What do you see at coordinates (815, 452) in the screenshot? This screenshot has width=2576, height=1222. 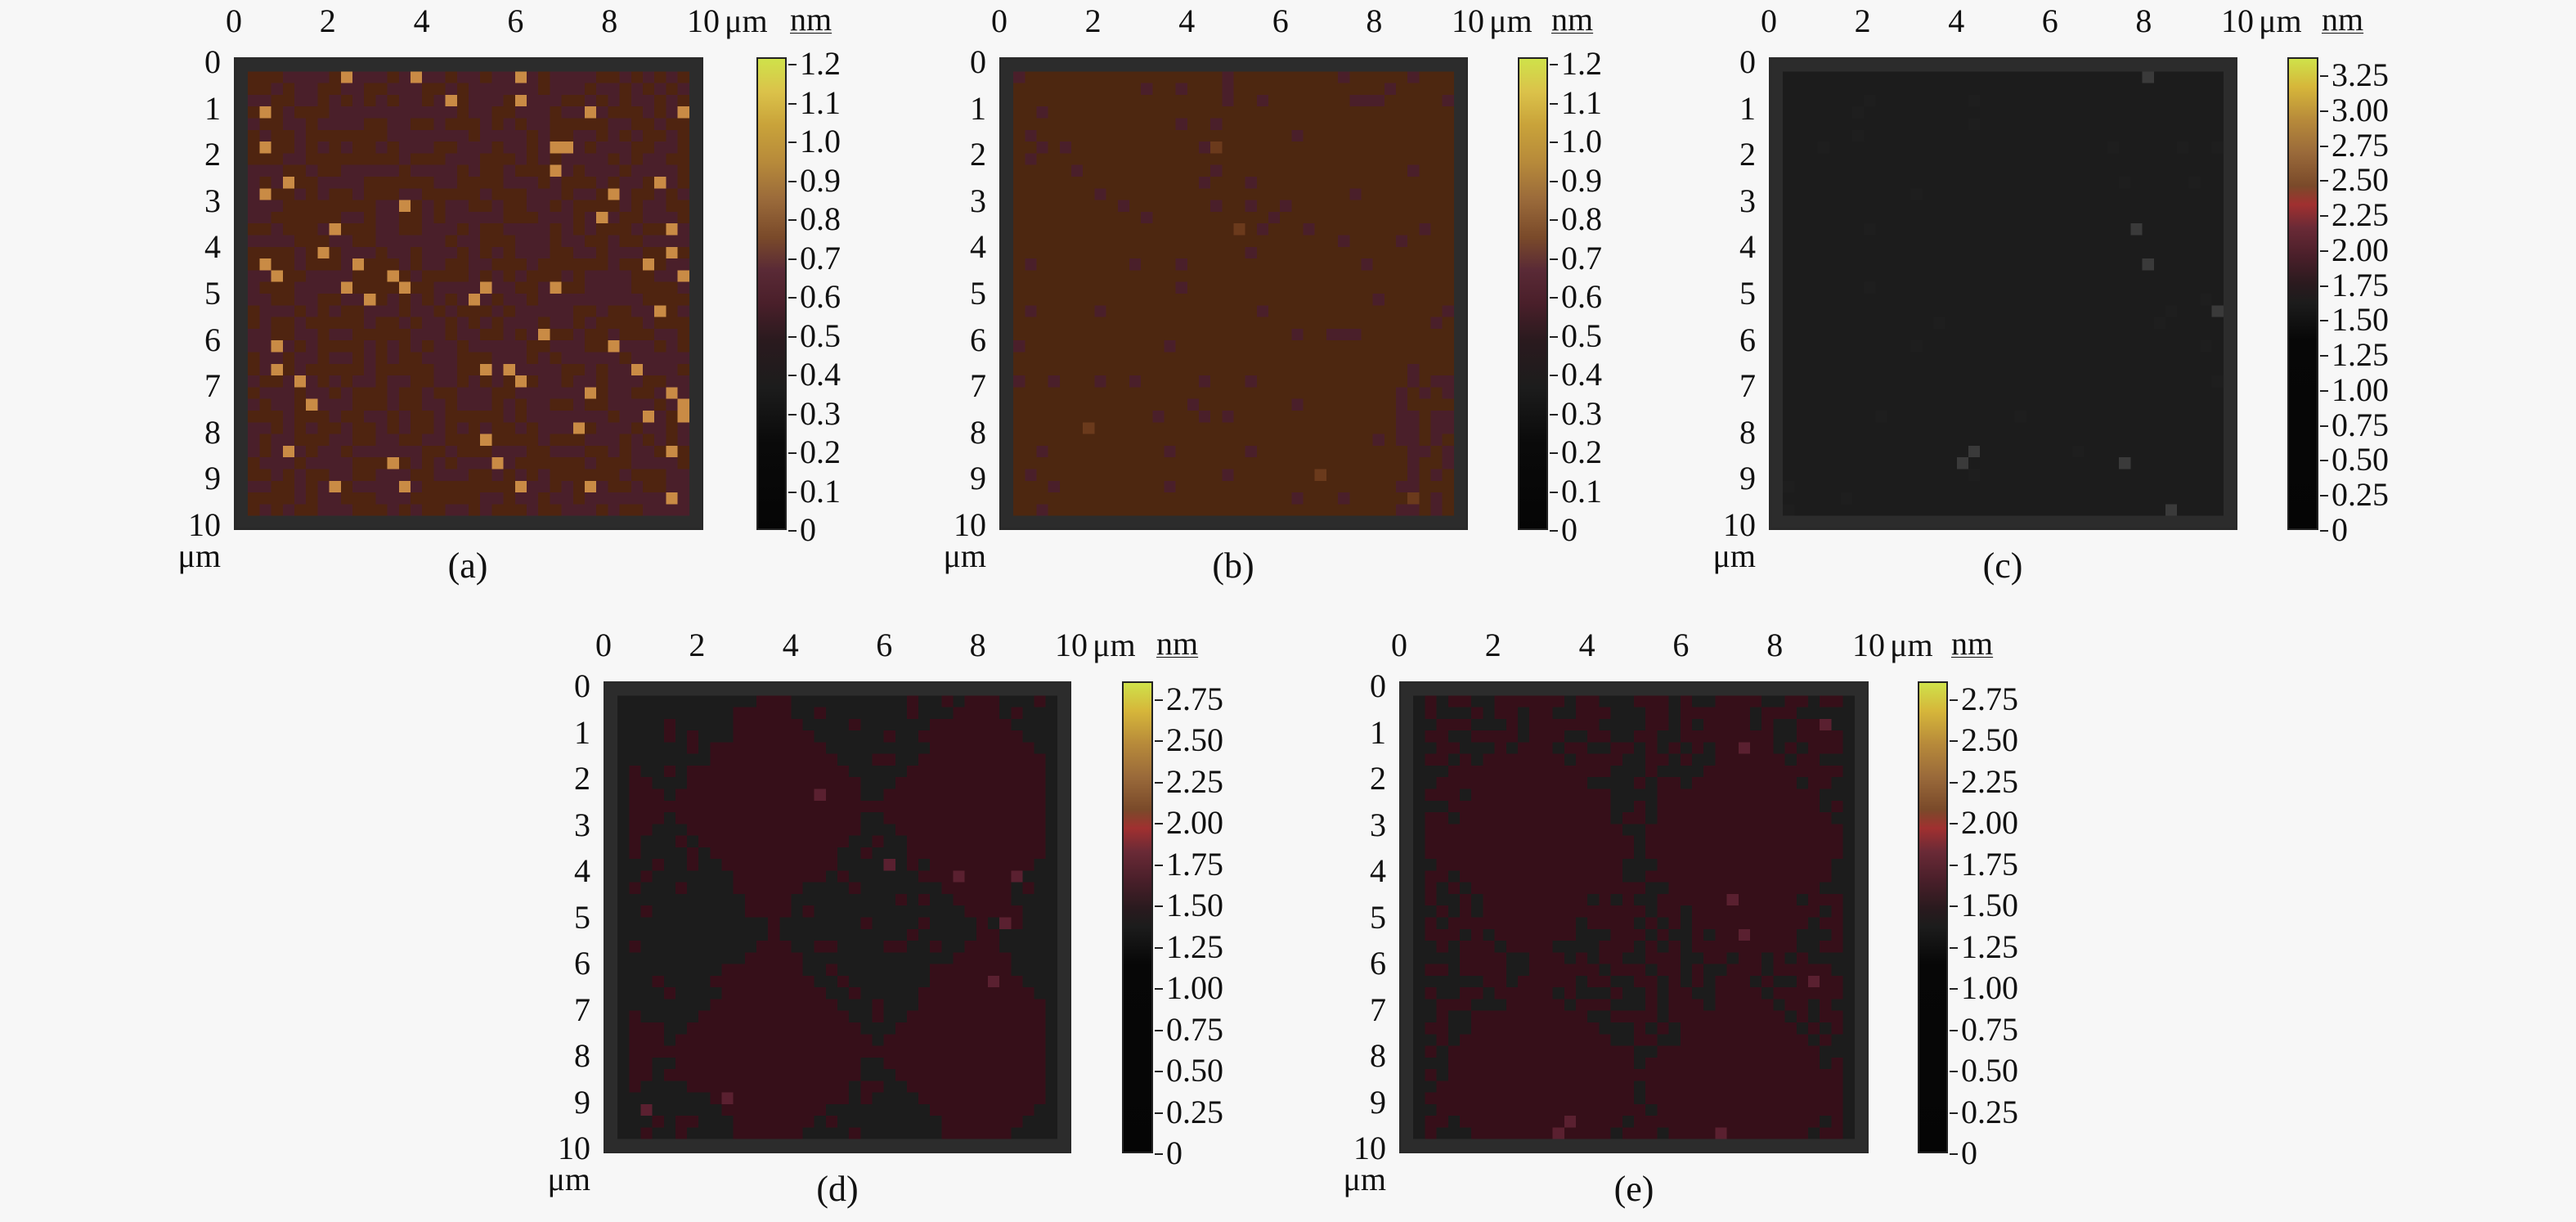 I see `colorbar-tick-label: 0.2` at bounding box center [815, 452].